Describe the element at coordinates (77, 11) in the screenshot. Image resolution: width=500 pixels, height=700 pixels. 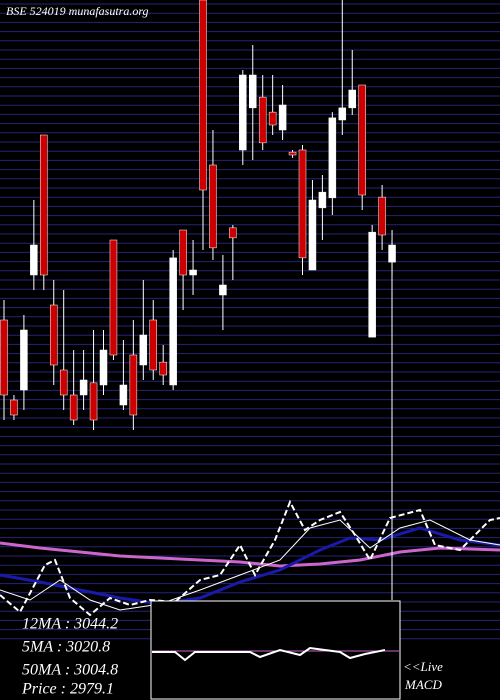
I see `chart-title: BSE 524019 munafasutra.org` at that location.